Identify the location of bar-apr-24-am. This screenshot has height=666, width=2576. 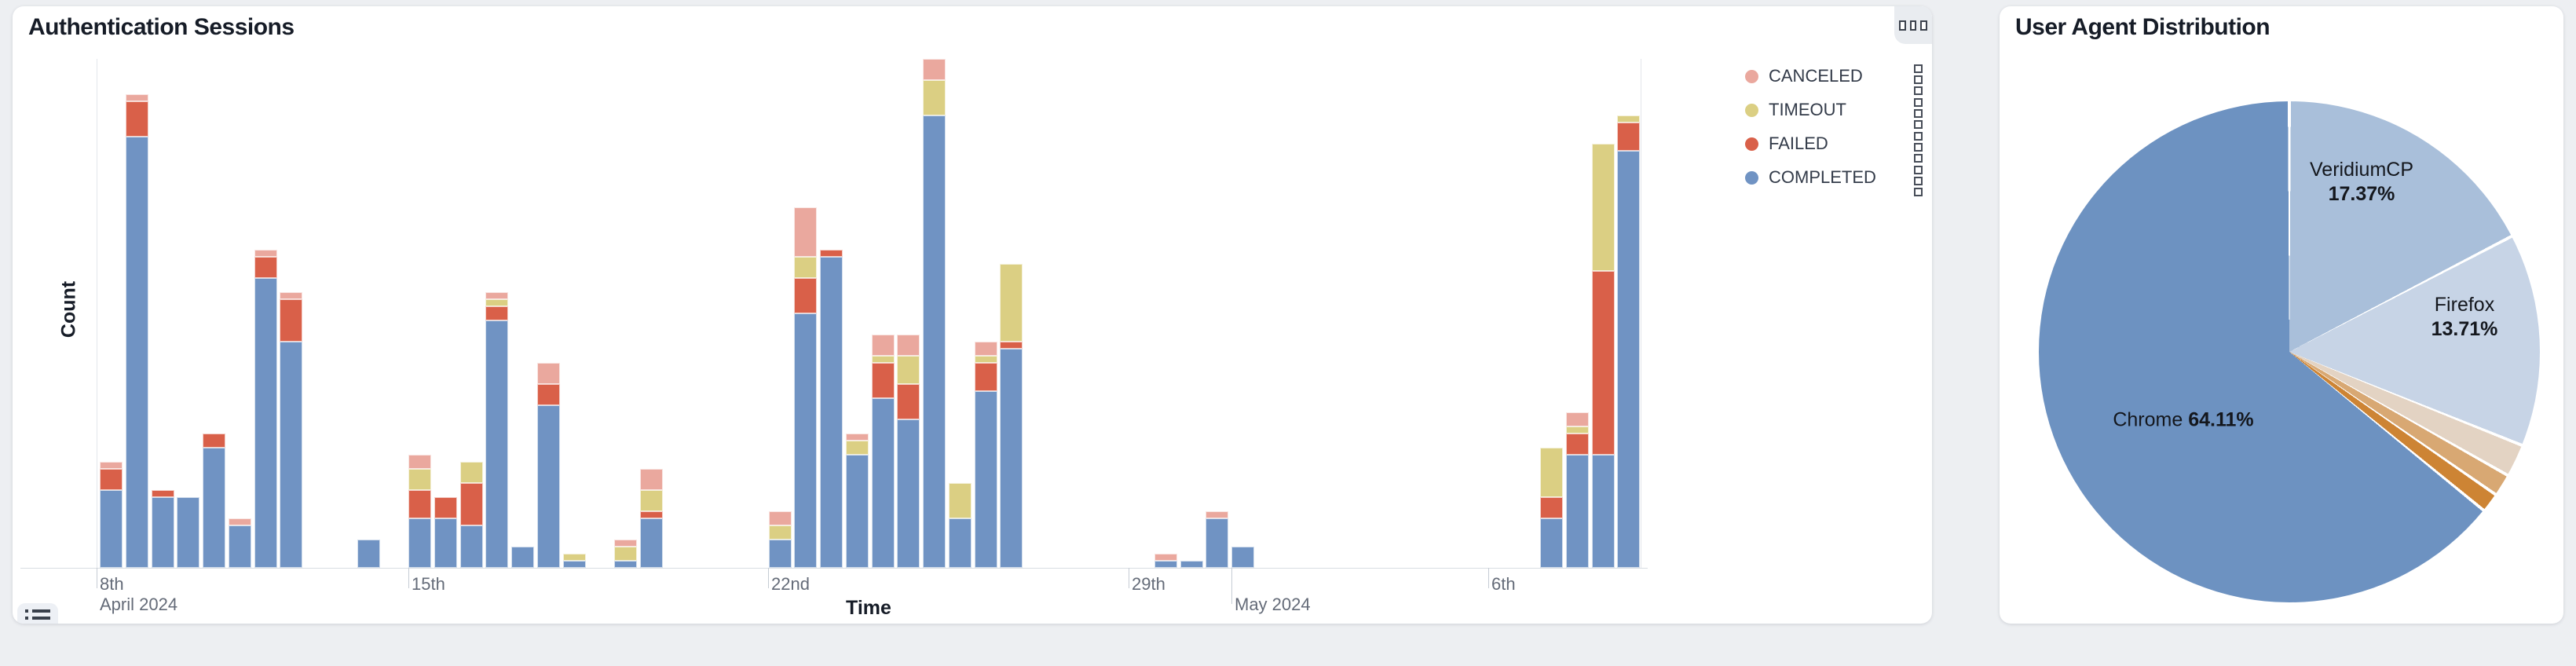
(883, 451).